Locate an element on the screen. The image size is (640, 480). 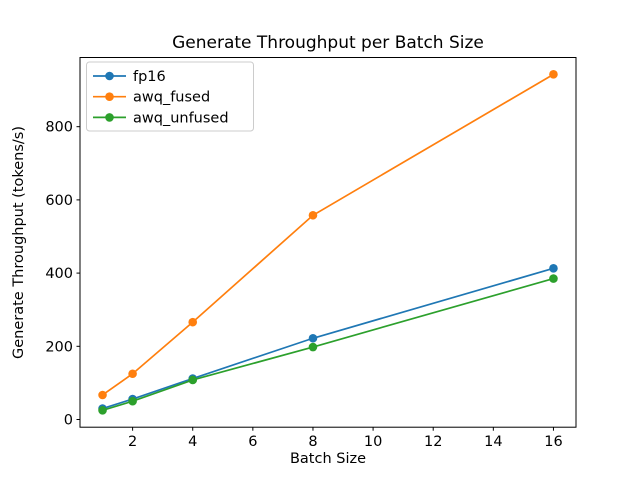
x-tick-label: 10 is located at coordinates (373, 442).